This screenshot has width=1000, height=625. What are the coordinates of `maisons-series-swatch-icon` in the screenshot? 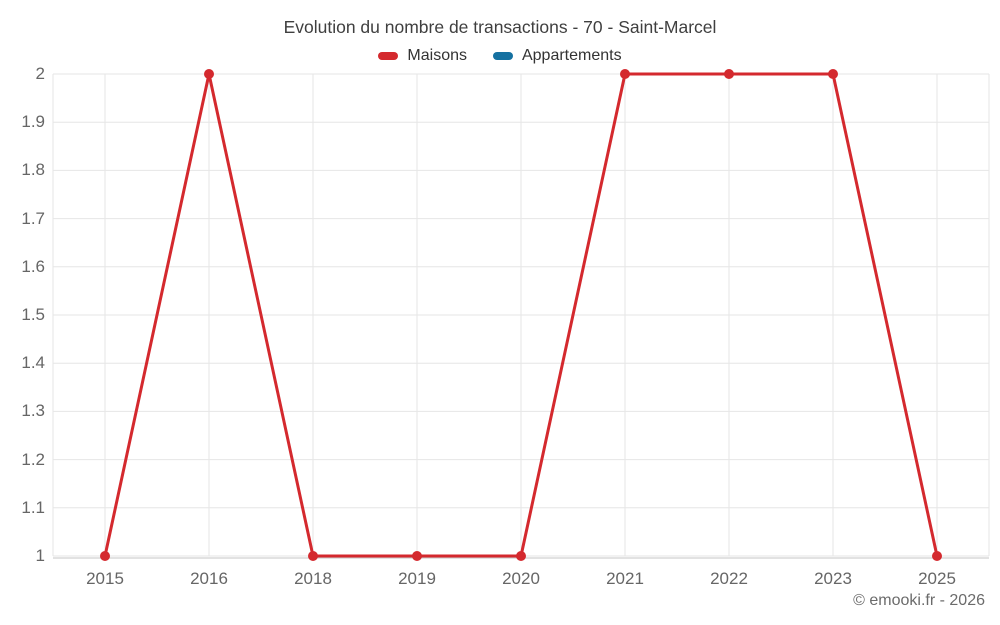 It's located at (388, 56).